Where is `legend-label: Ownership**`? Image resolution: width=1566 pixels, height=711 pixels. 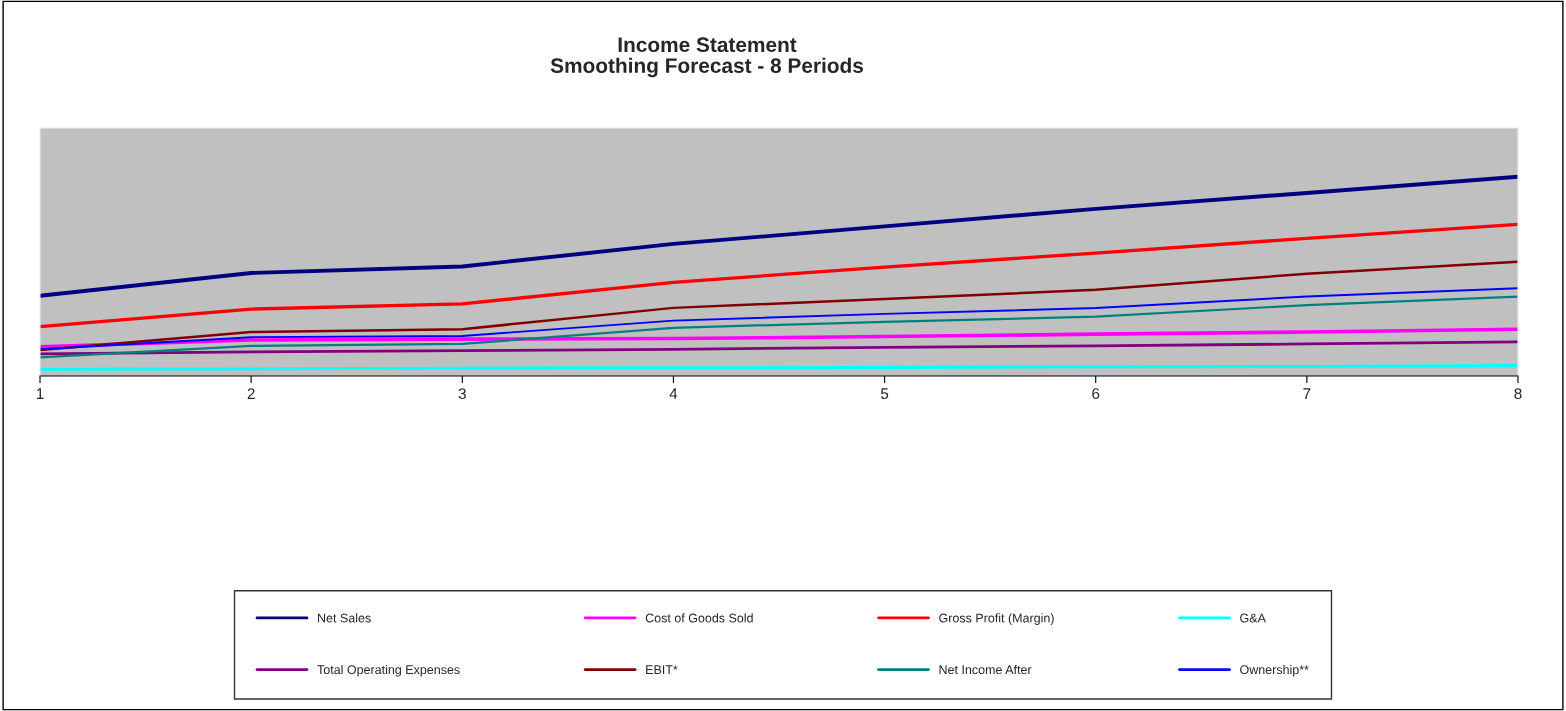
legend-label: Ownership** is located at coordinates (1274, 670).